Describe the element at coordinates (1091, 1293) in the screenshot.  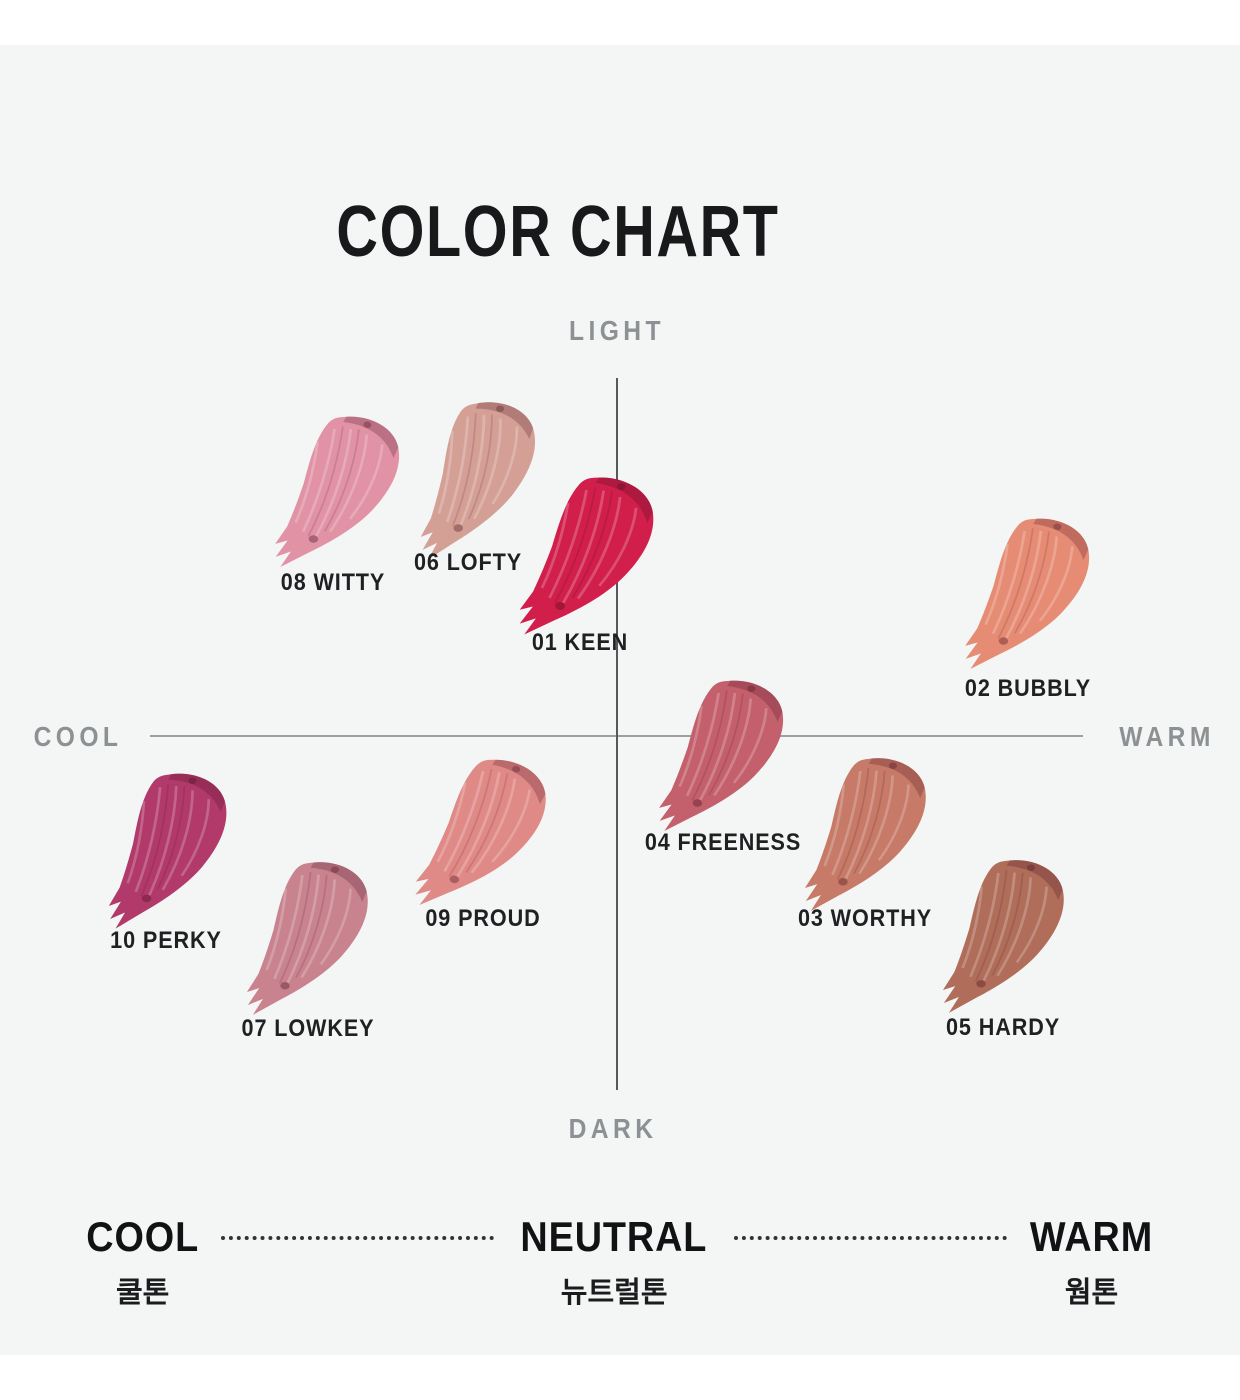
I see `legend-korean-warm: 웜톤` at that location.